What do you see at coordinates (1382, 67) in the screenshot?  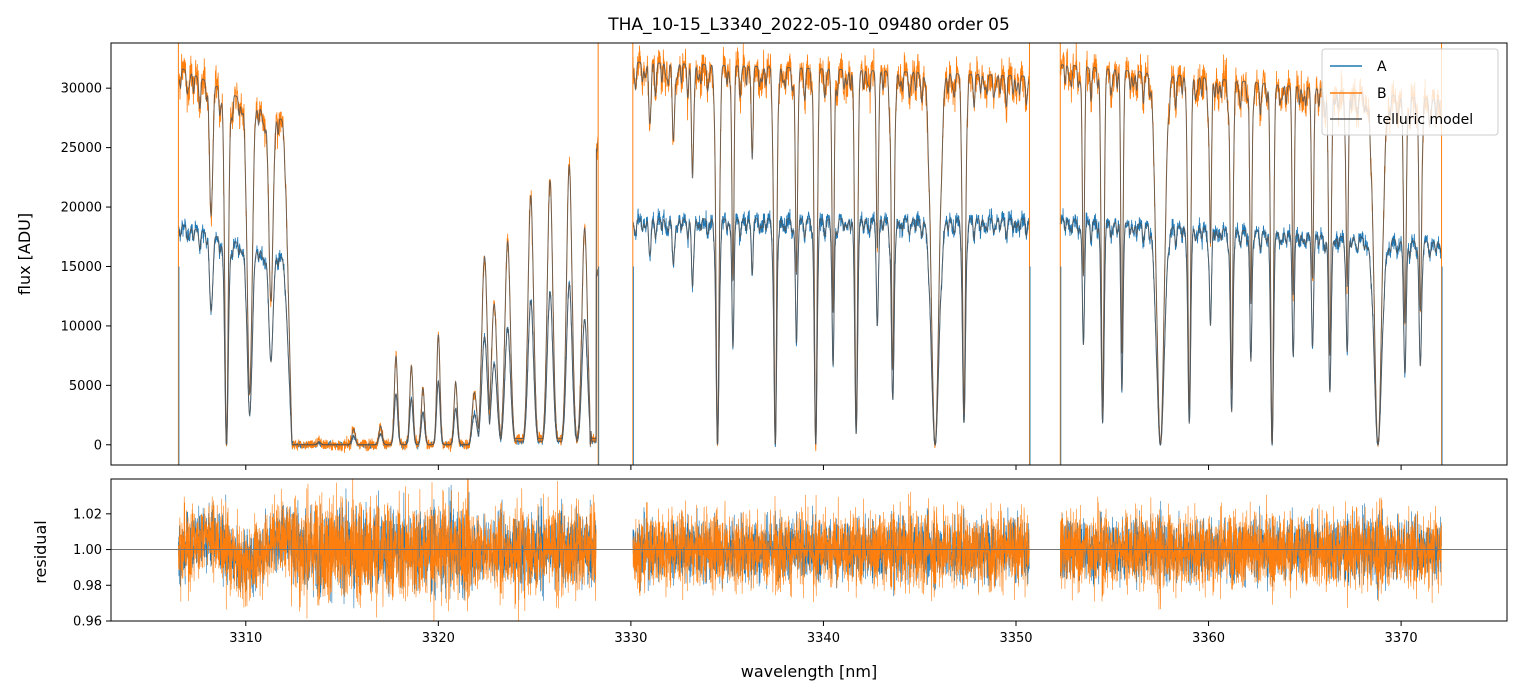 I see `legend-label-a: A` at bounding box center [1382, 67].